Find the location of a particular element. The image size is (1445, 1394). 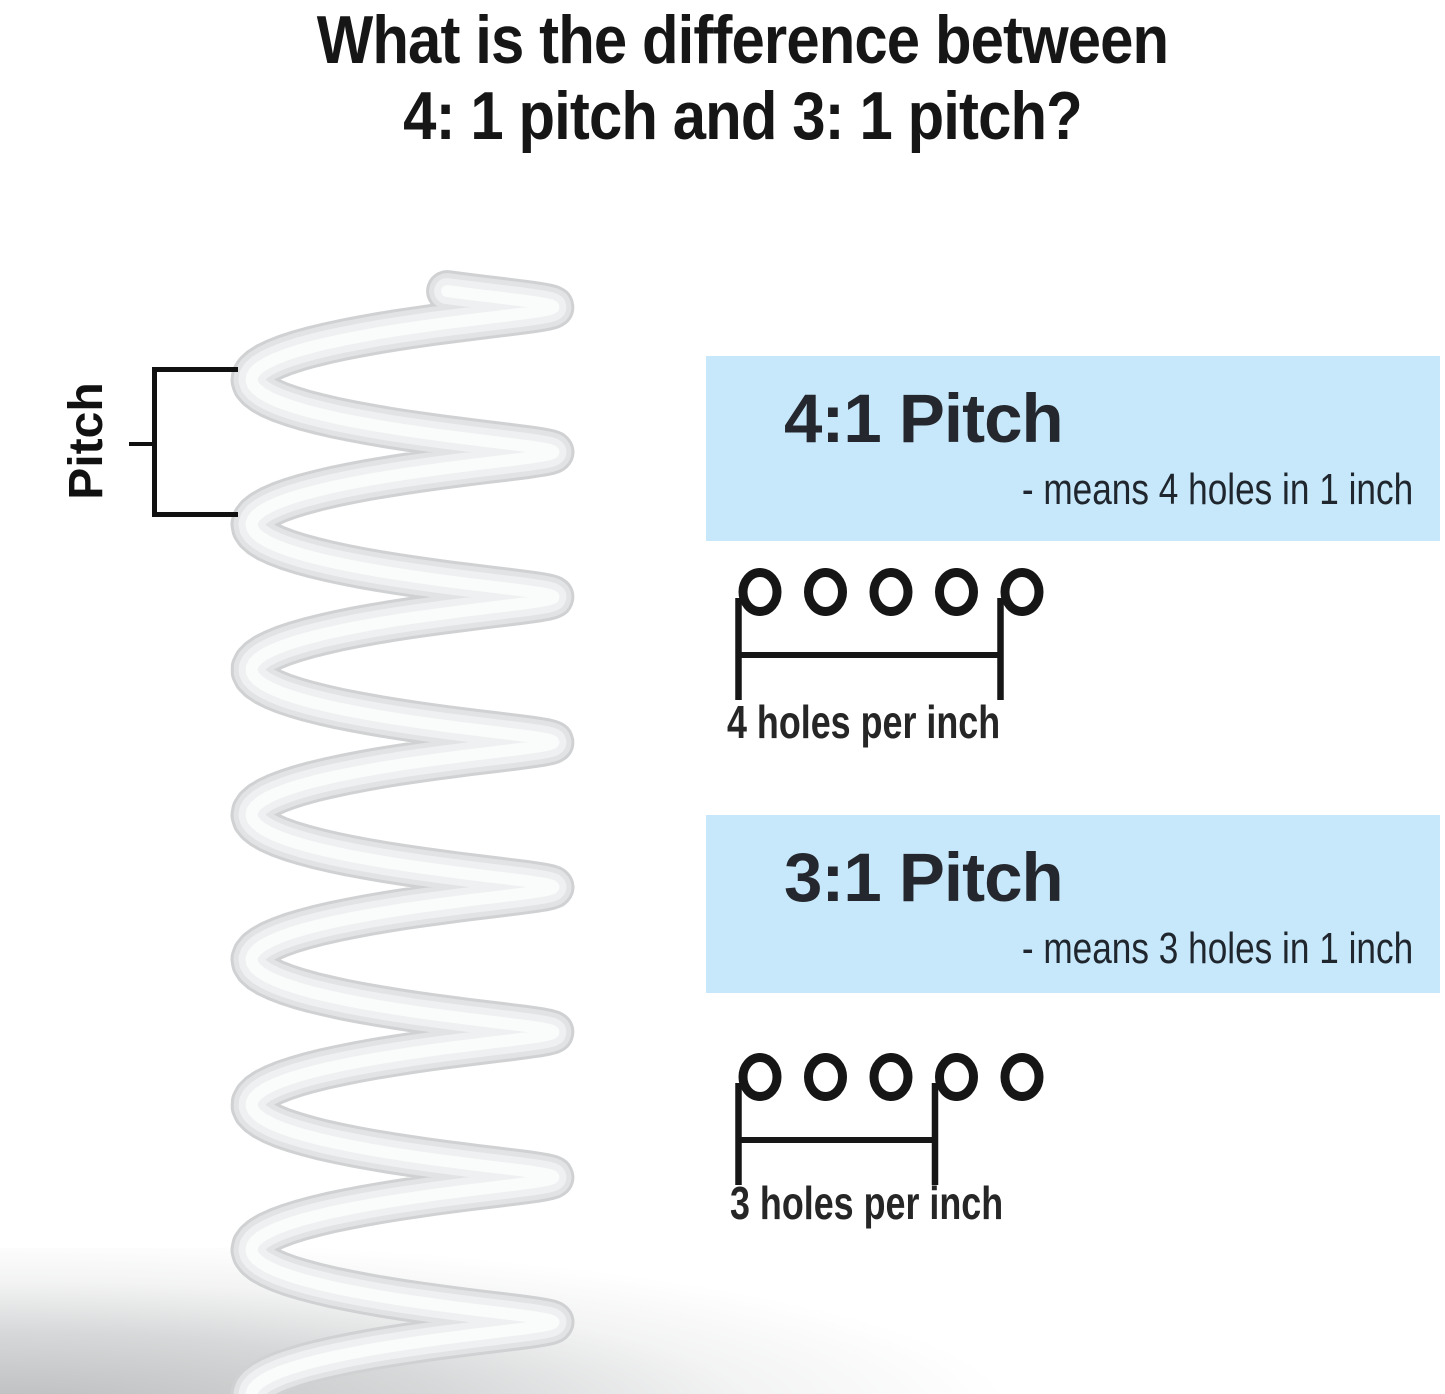

holes-label-4-1: 4 holes per inch is located at coordinates (864, 722).